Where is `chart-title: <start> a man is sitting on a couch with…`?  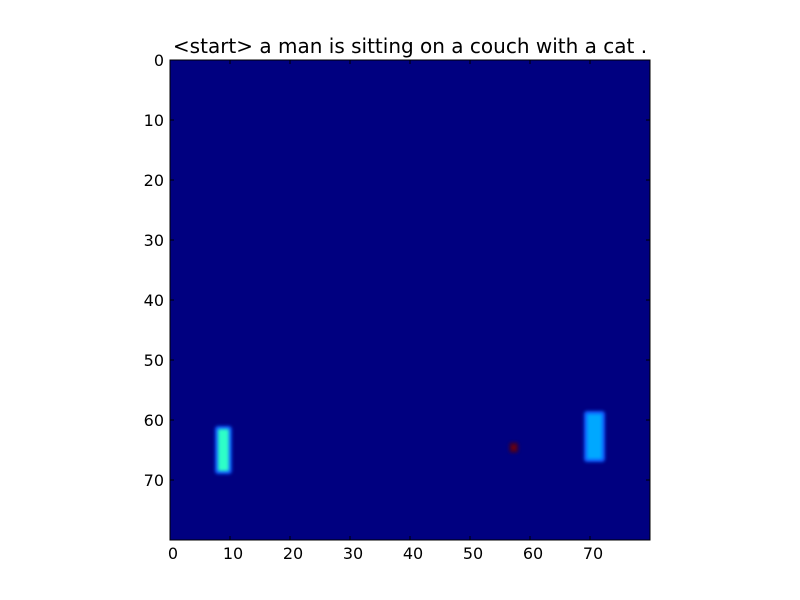
chart-title: <start> a man is sitting on a couch with… is located at coordinates (410, 46).